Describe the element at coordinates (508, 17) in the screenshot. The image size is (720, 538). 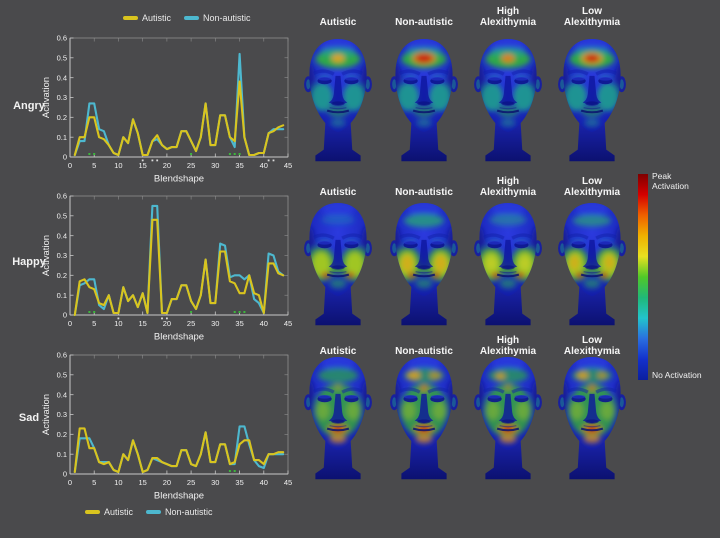
I see `face-column-header: High Alexithymia` at that location.